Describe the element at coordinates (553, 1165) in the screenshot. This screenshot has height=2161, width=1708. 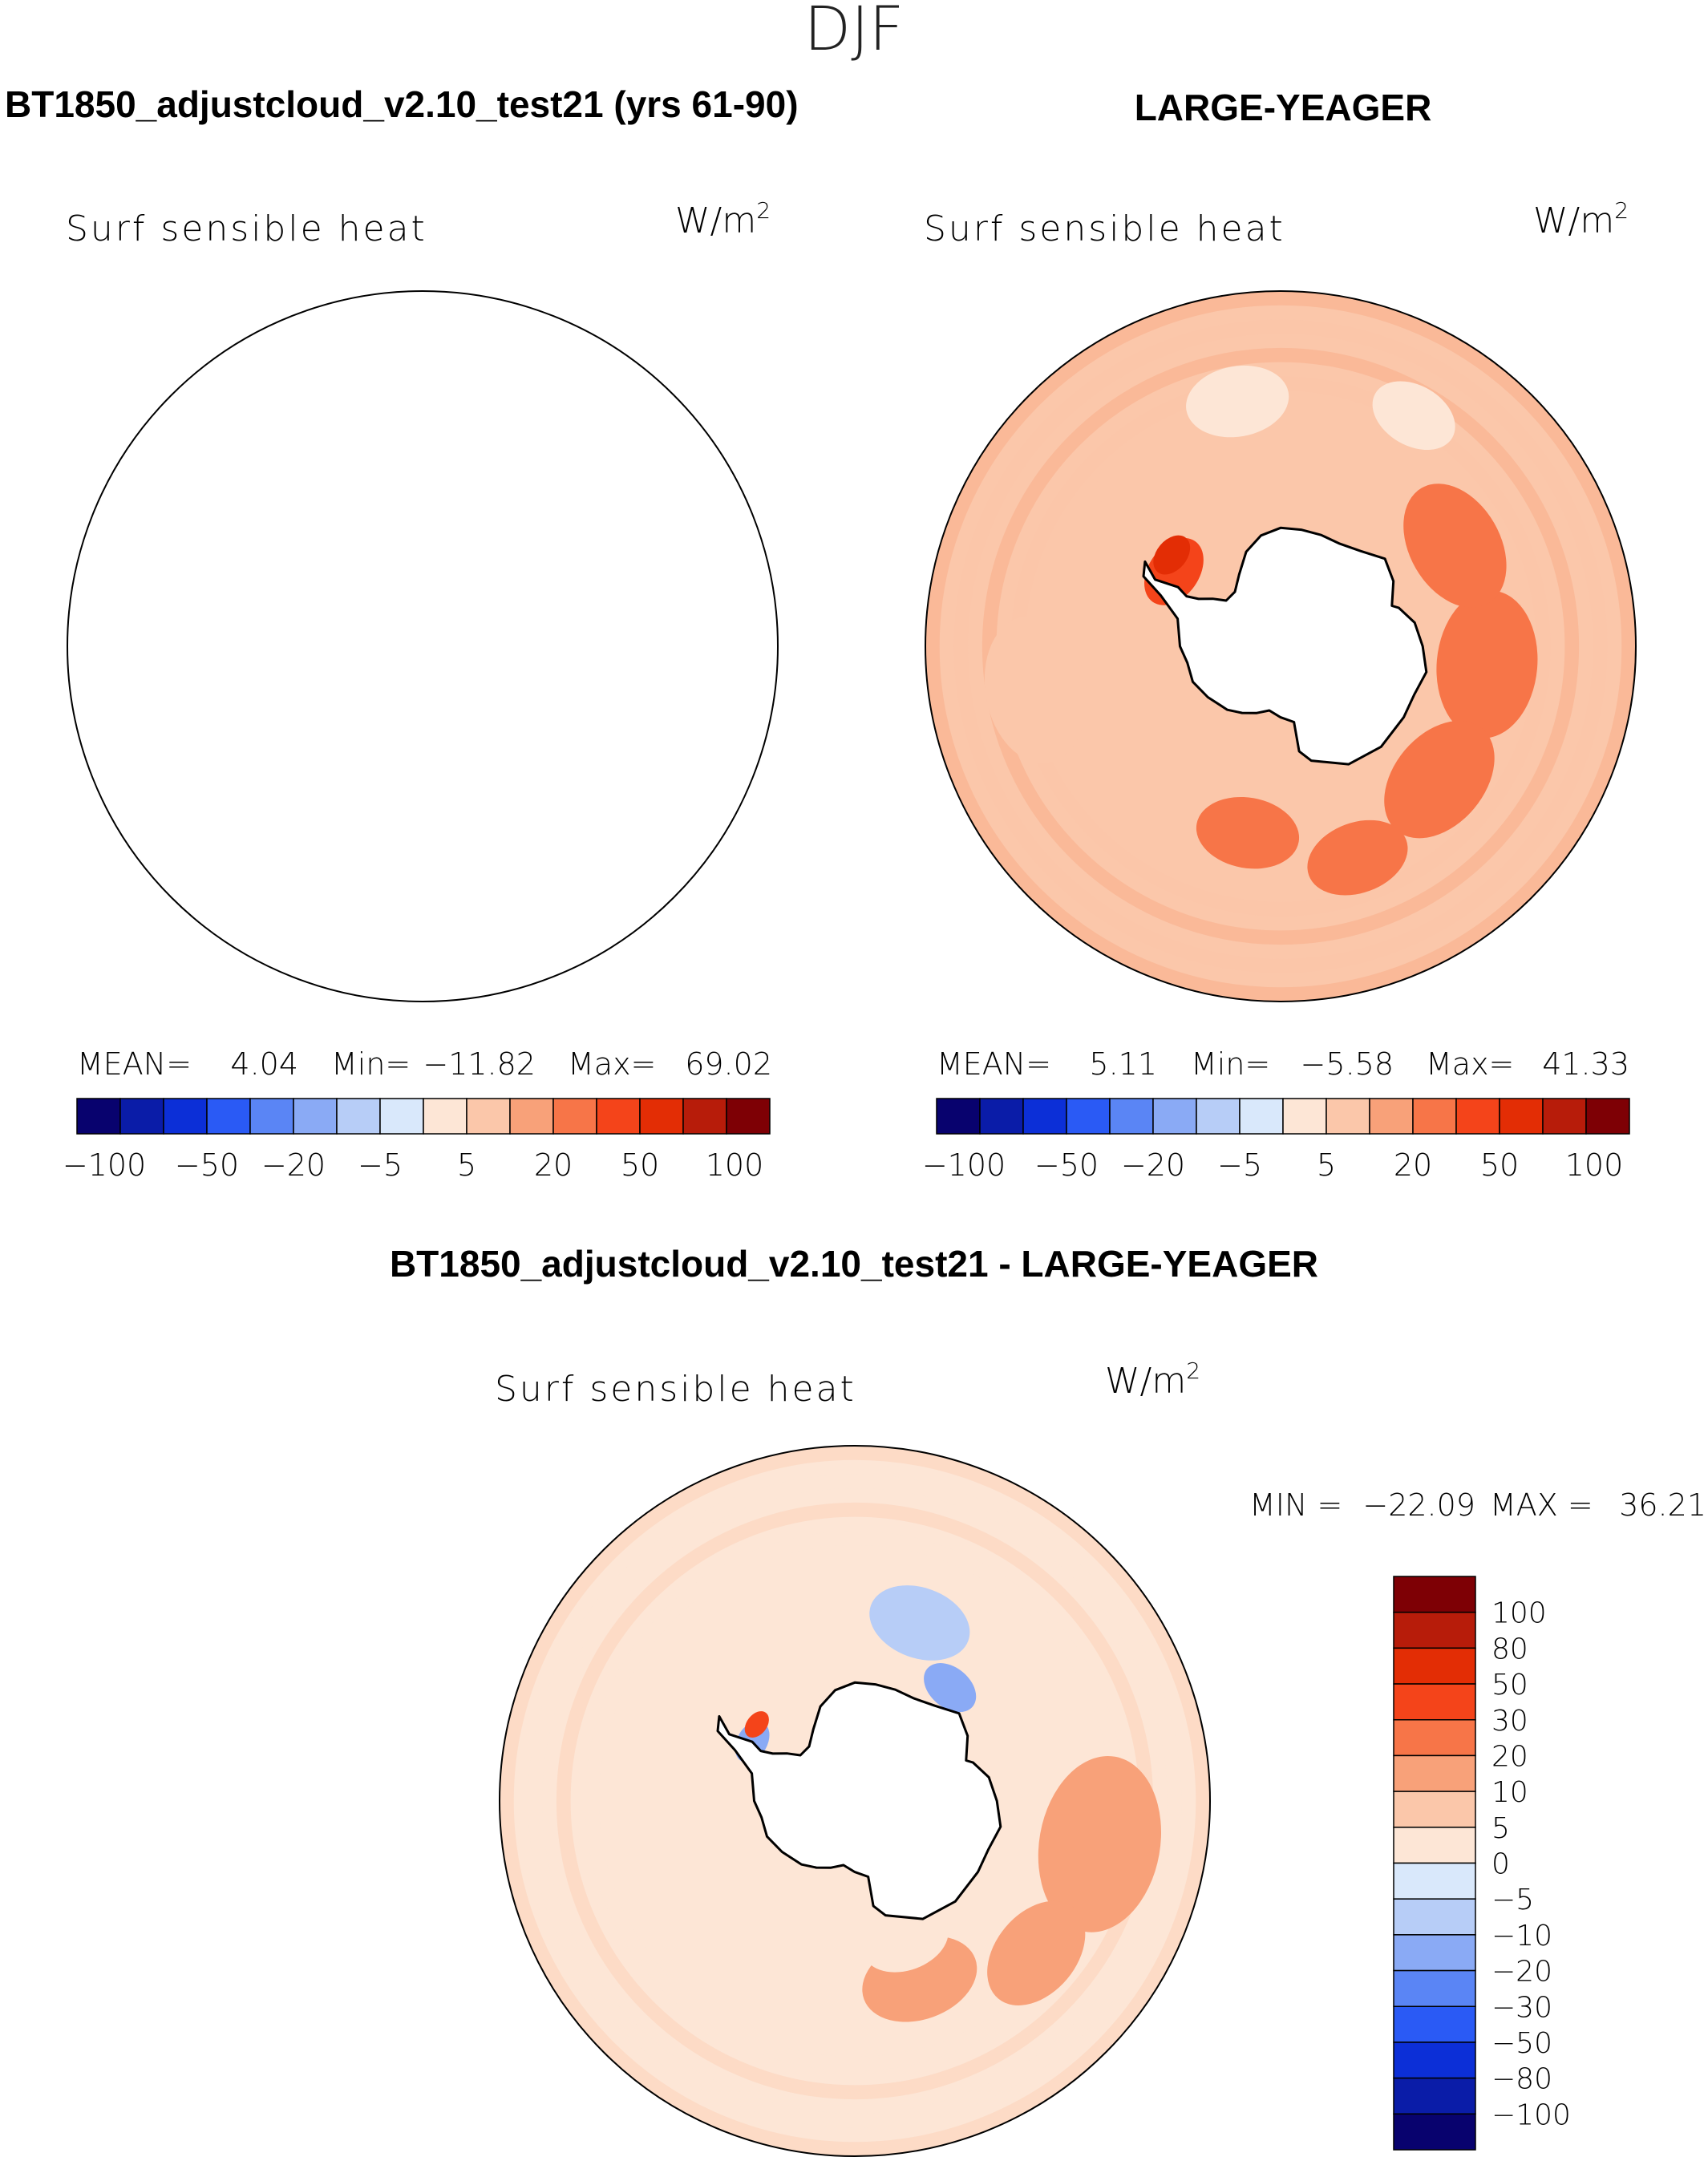
I see `model-colorbar-tick-label: 20` at that location.